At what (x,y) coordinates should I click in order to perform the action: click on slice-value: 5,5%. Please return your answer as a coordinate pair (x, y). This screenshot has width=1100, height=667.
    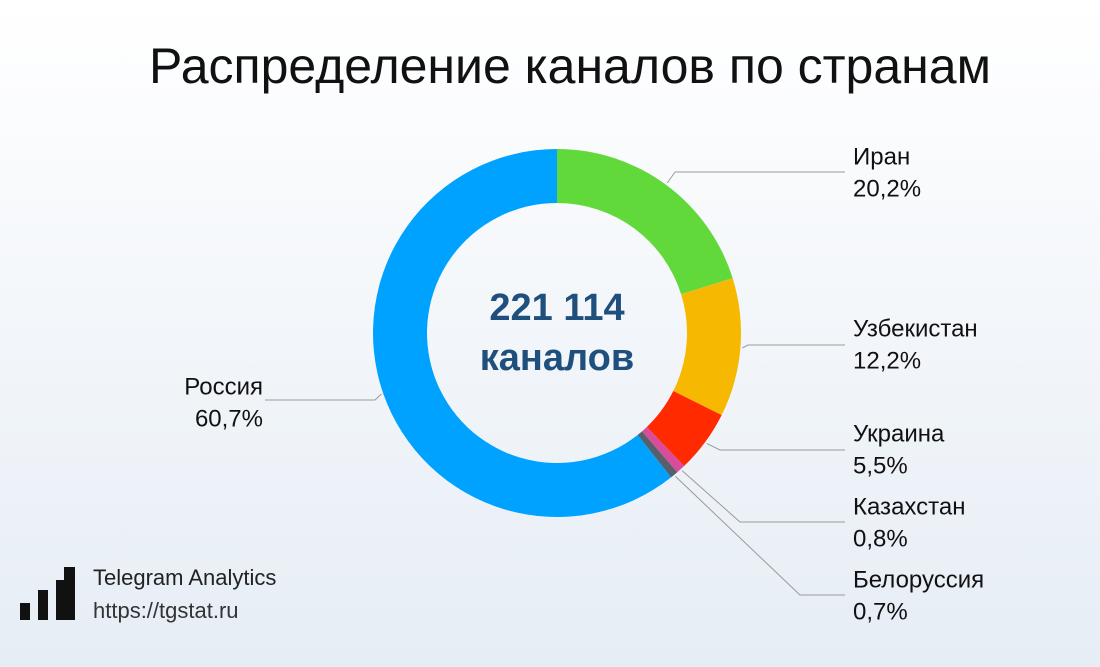
    Looking at the image, I should click on (880, 465).